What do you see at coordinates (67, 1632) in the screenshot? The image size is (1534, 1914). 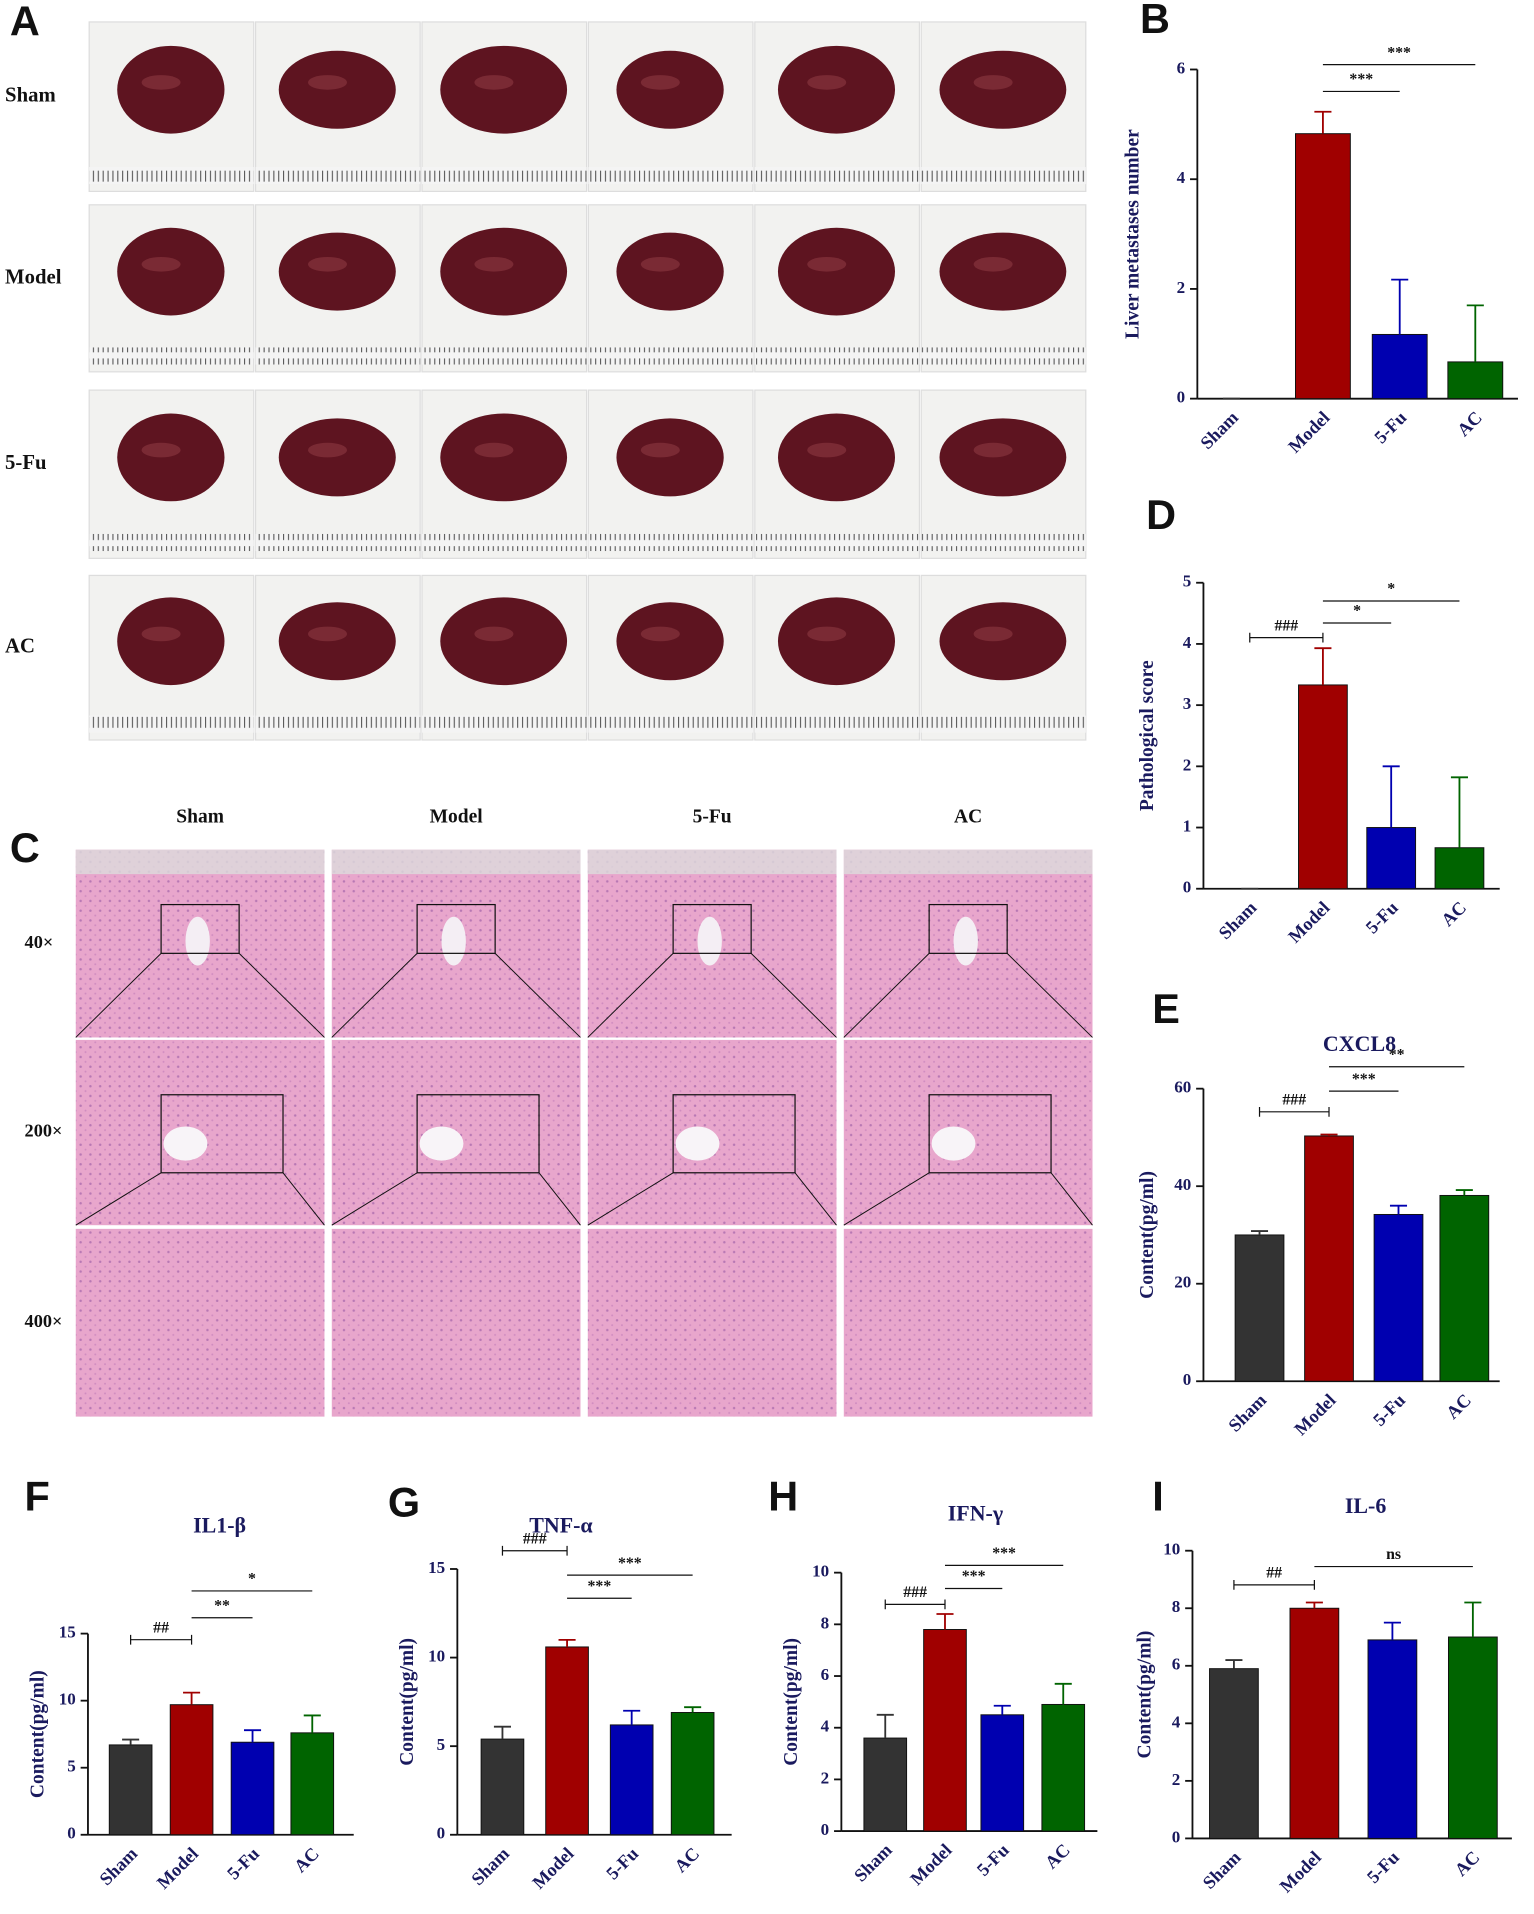 I see `y-tick-label: 15` at bounding box center [67, 1632].